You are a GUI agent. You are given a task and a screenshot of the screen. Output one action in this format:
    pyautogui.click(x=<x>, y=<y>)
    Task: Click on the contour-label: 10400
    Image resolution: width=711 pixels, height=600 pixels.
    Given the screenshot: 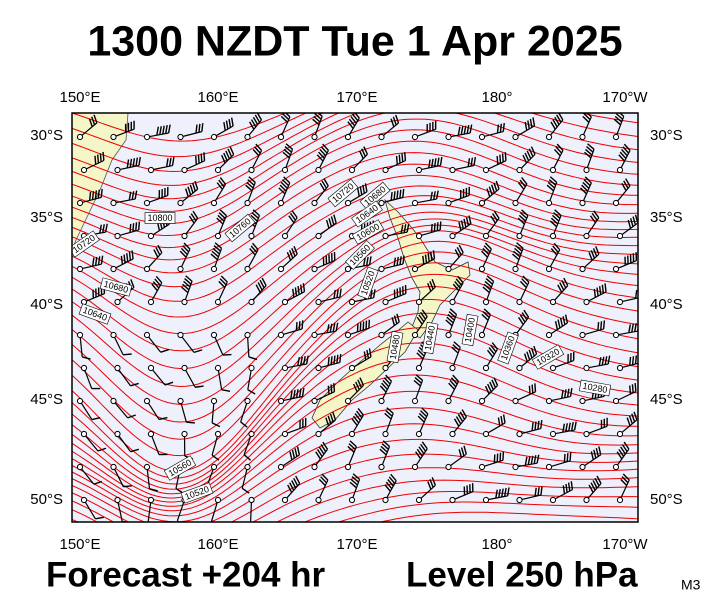 What is the action you would take?
    pyautogui.click(x=470, y=330)
    